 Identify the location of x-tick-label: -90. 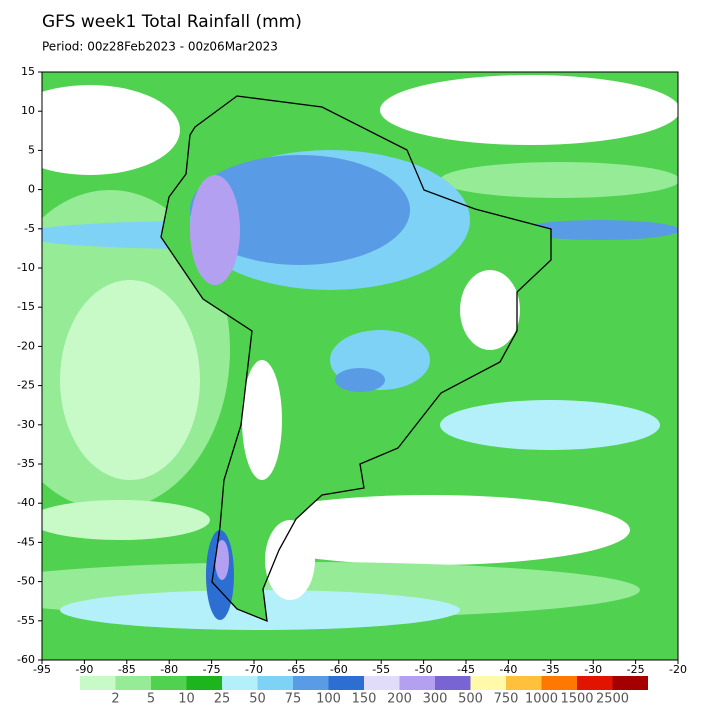
(84, 669).